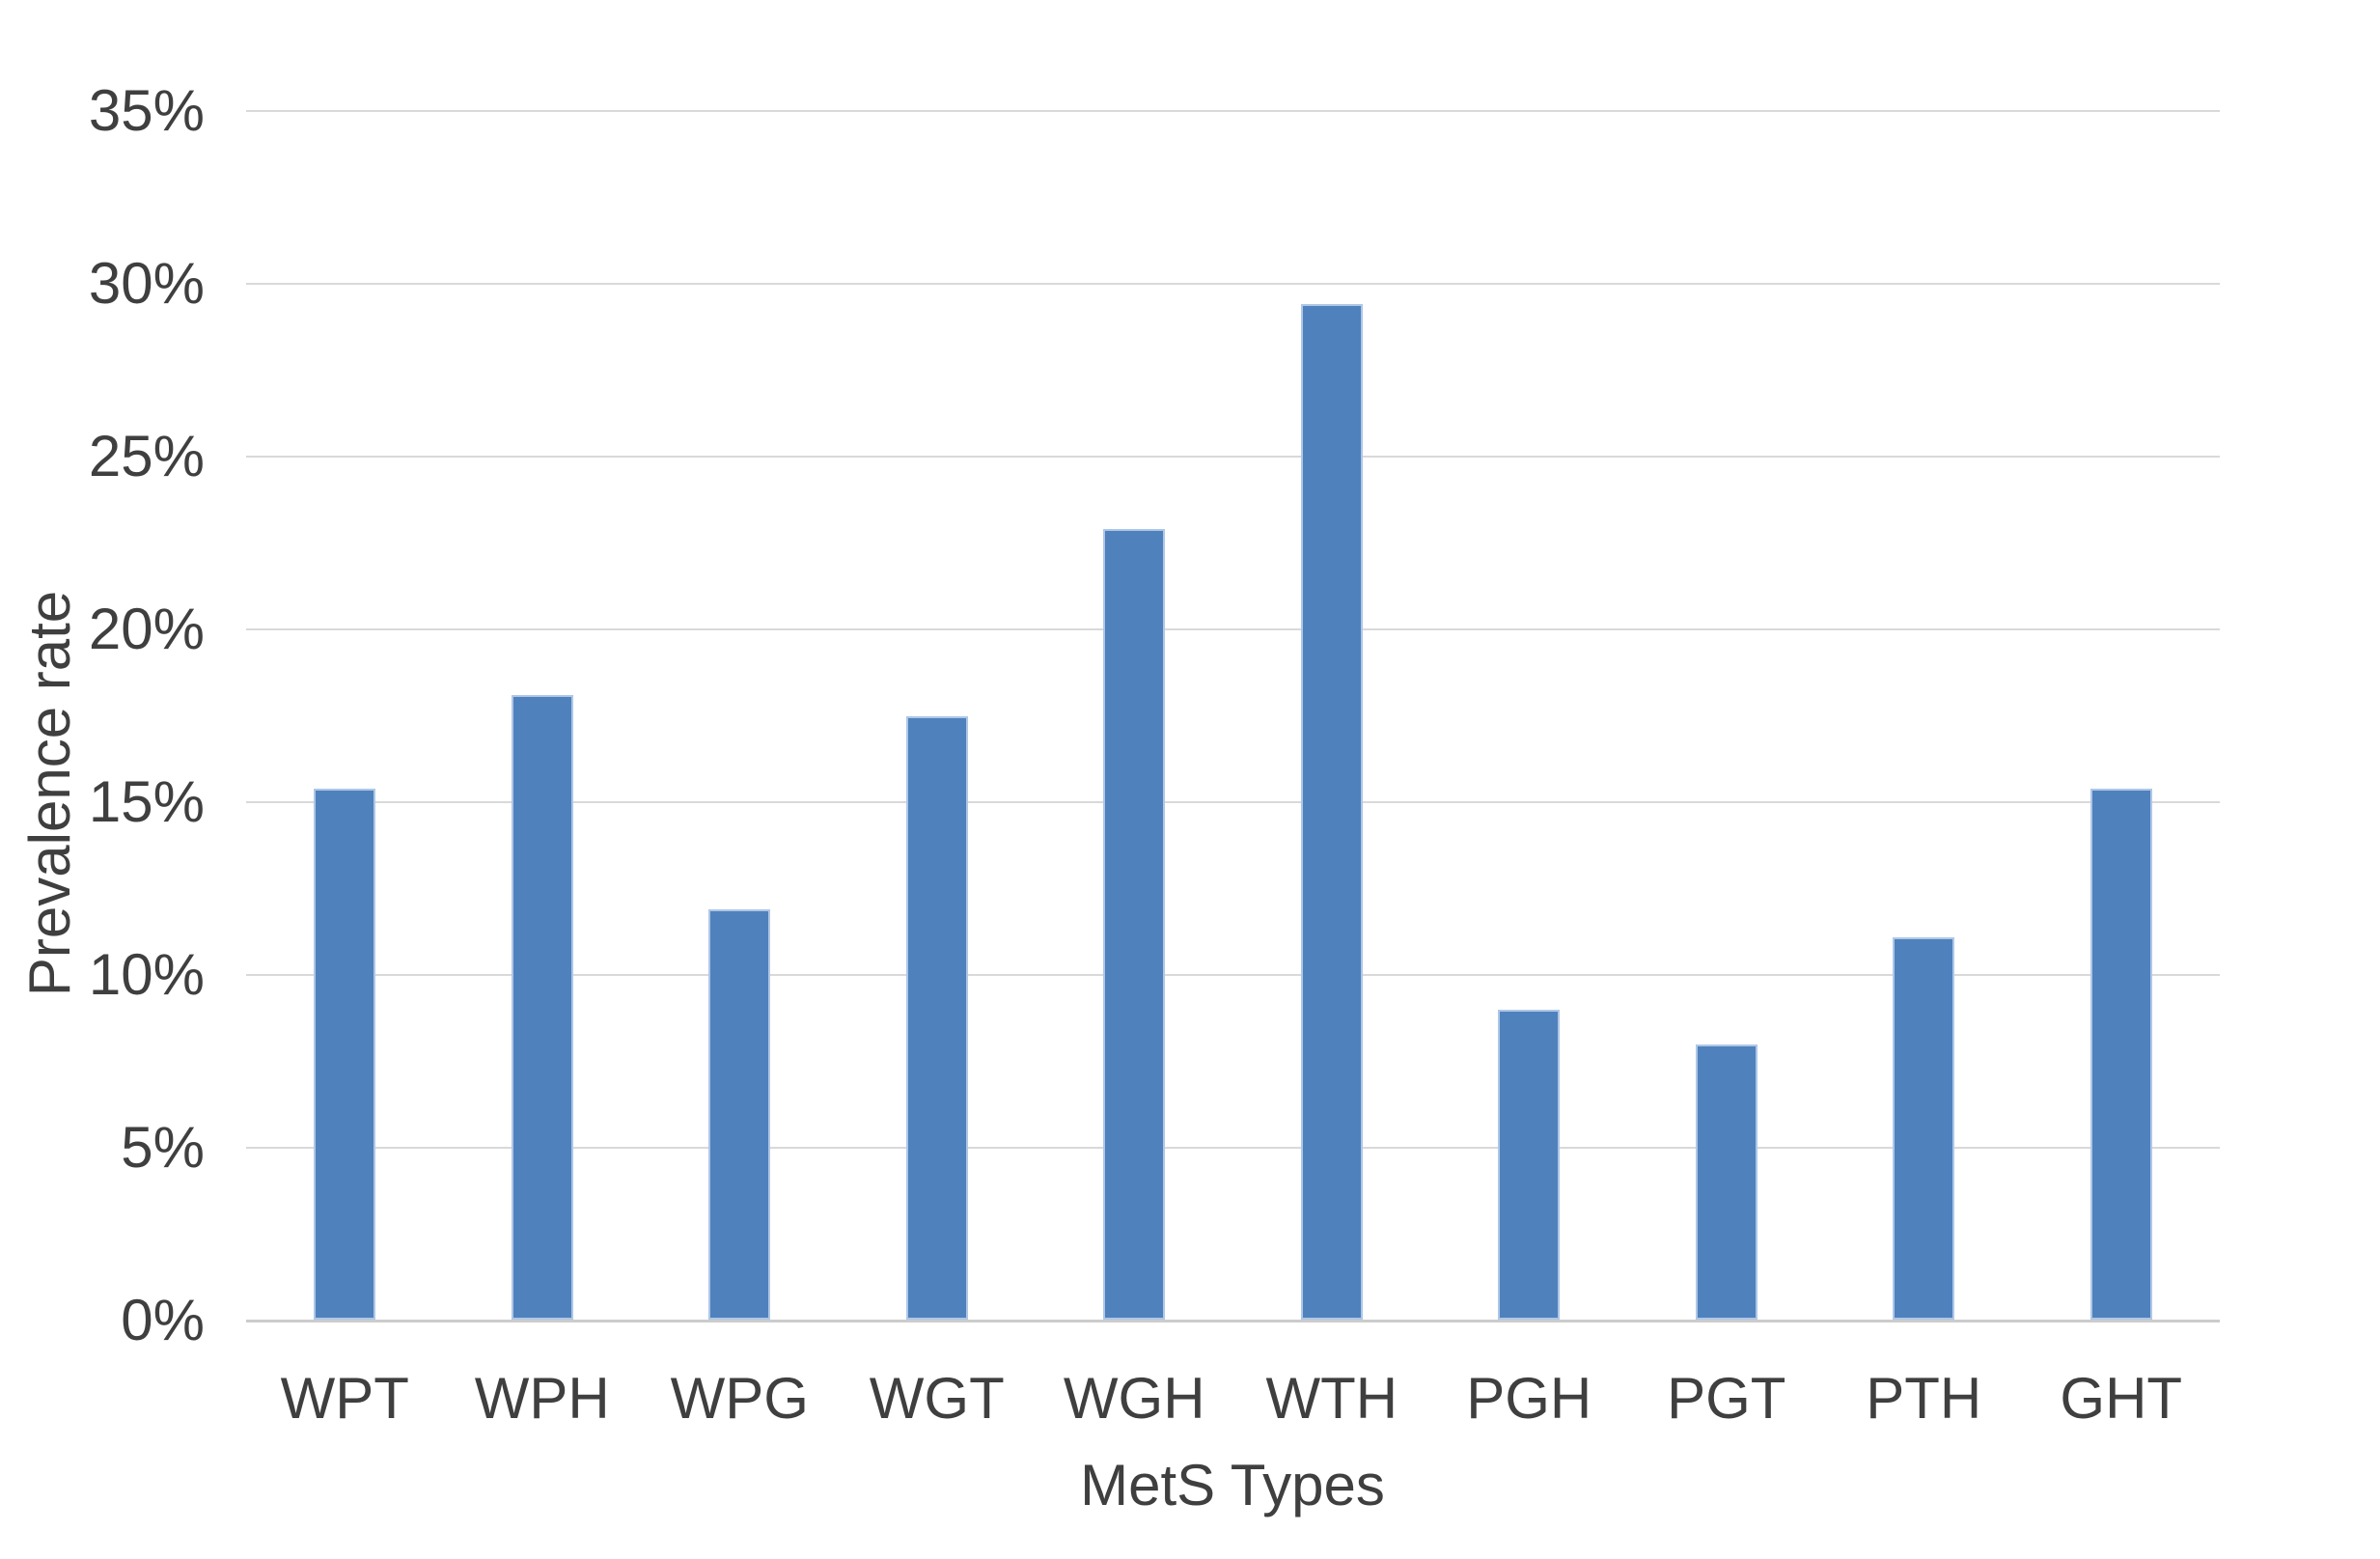  I want to click on x-tick-label: PGH, so click(1529, 1398).